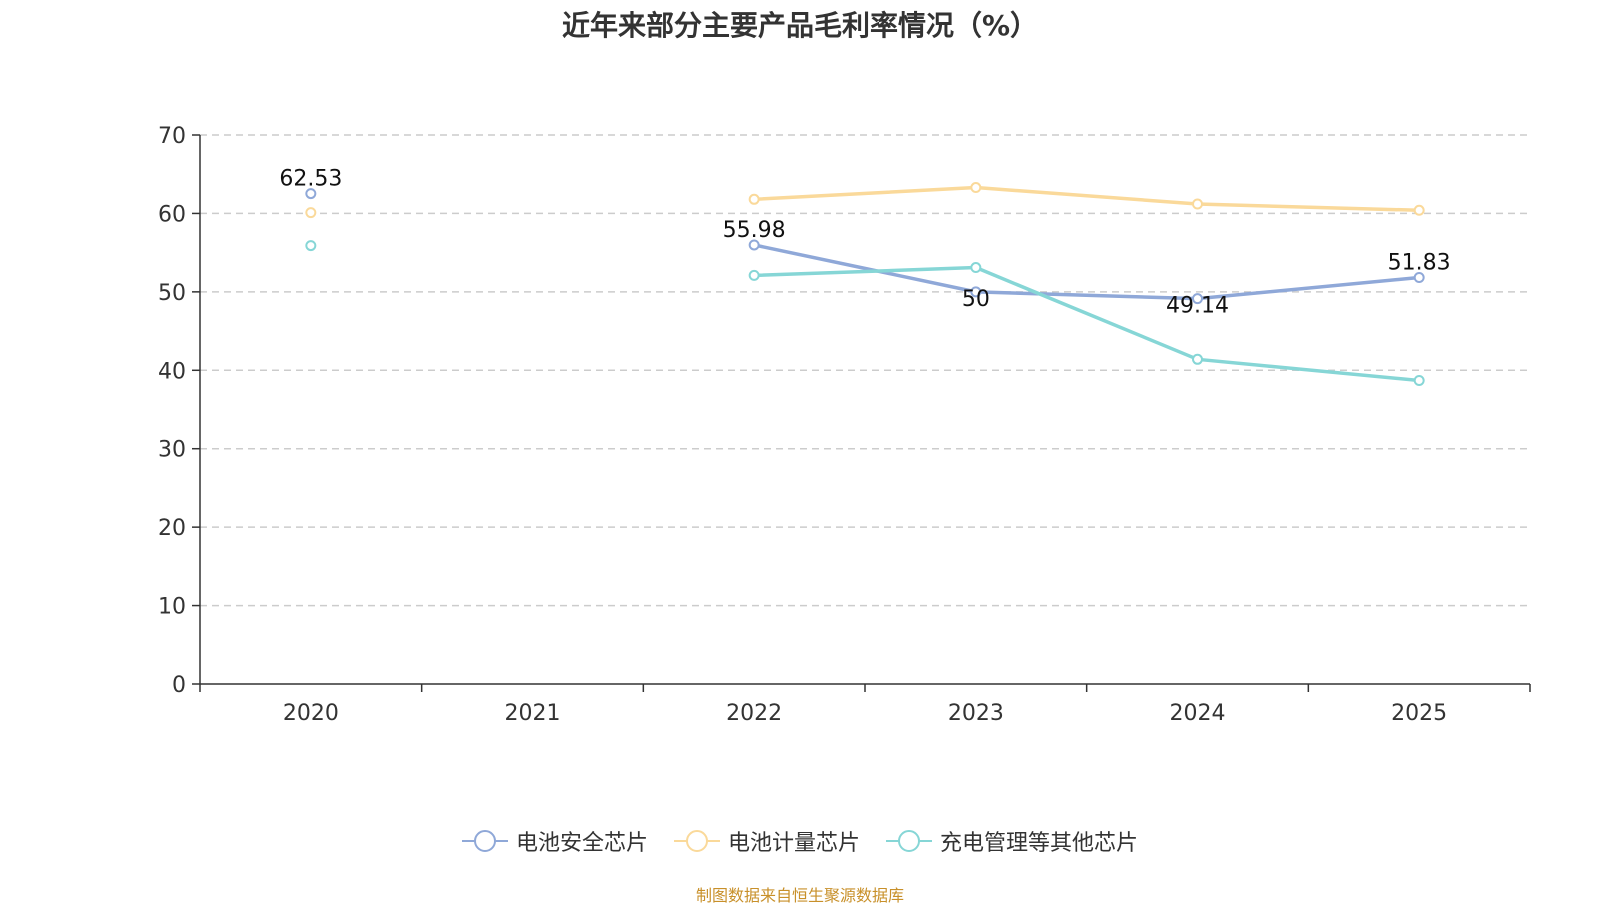 This screenshot has height=906, width=1600. What do you see at coordinates (172, 293) in the screenshot?
I see `y-tick-label: 50` at bounding box center [172, 293].